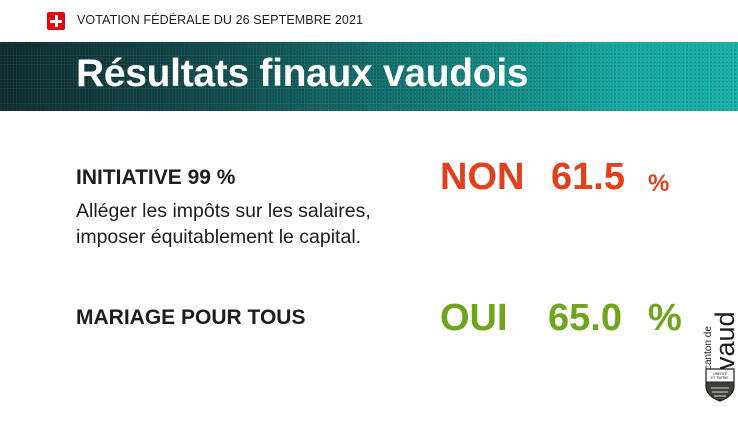  What do you see at coordinates (720, 378) in the screenshot?
I see `logo-motto-line2: ET PATRIE` at bounding box center [720, 378].